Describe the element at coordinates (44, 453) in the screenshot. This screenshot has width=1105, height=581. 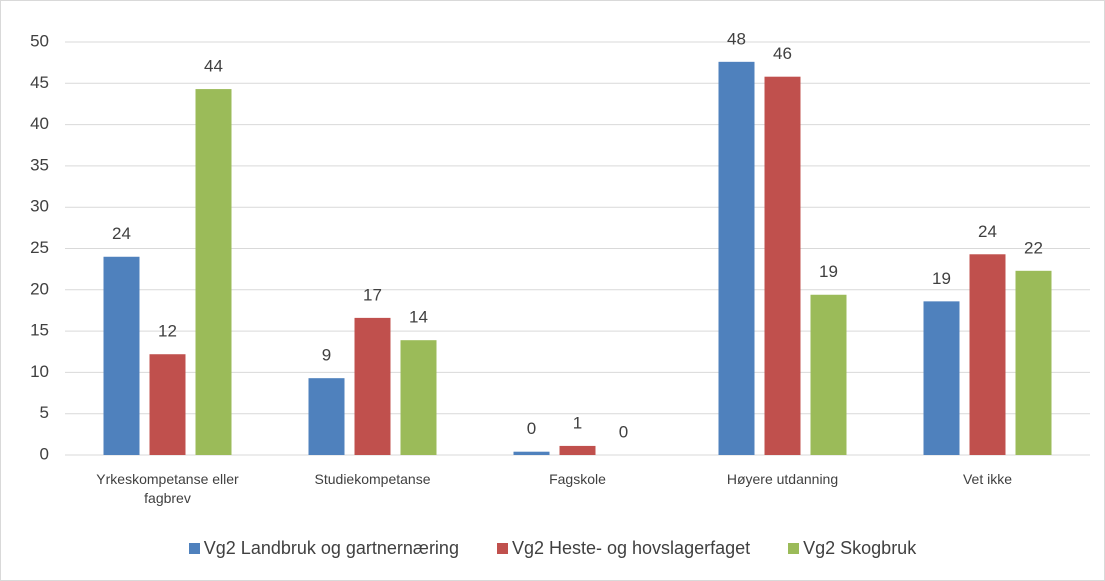
I see `y-tick-label: 0` at that location.